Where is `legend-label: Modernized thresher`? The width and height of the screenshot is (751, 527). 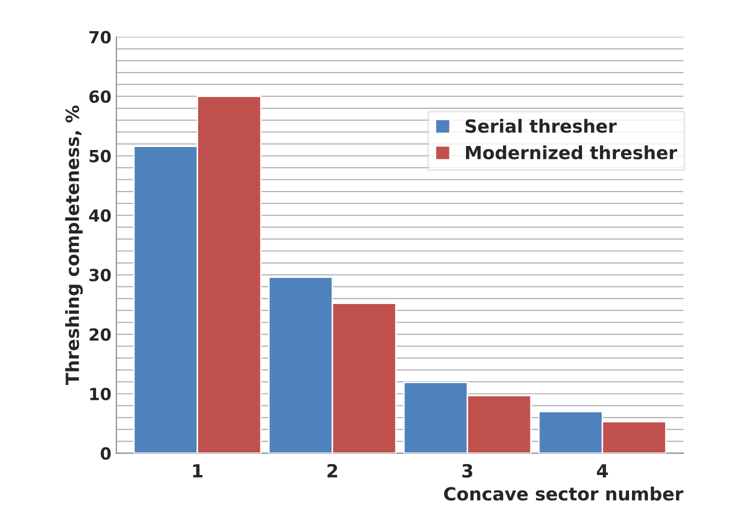 legend-label: Modernized thresher is located at coordinates (572, 152).